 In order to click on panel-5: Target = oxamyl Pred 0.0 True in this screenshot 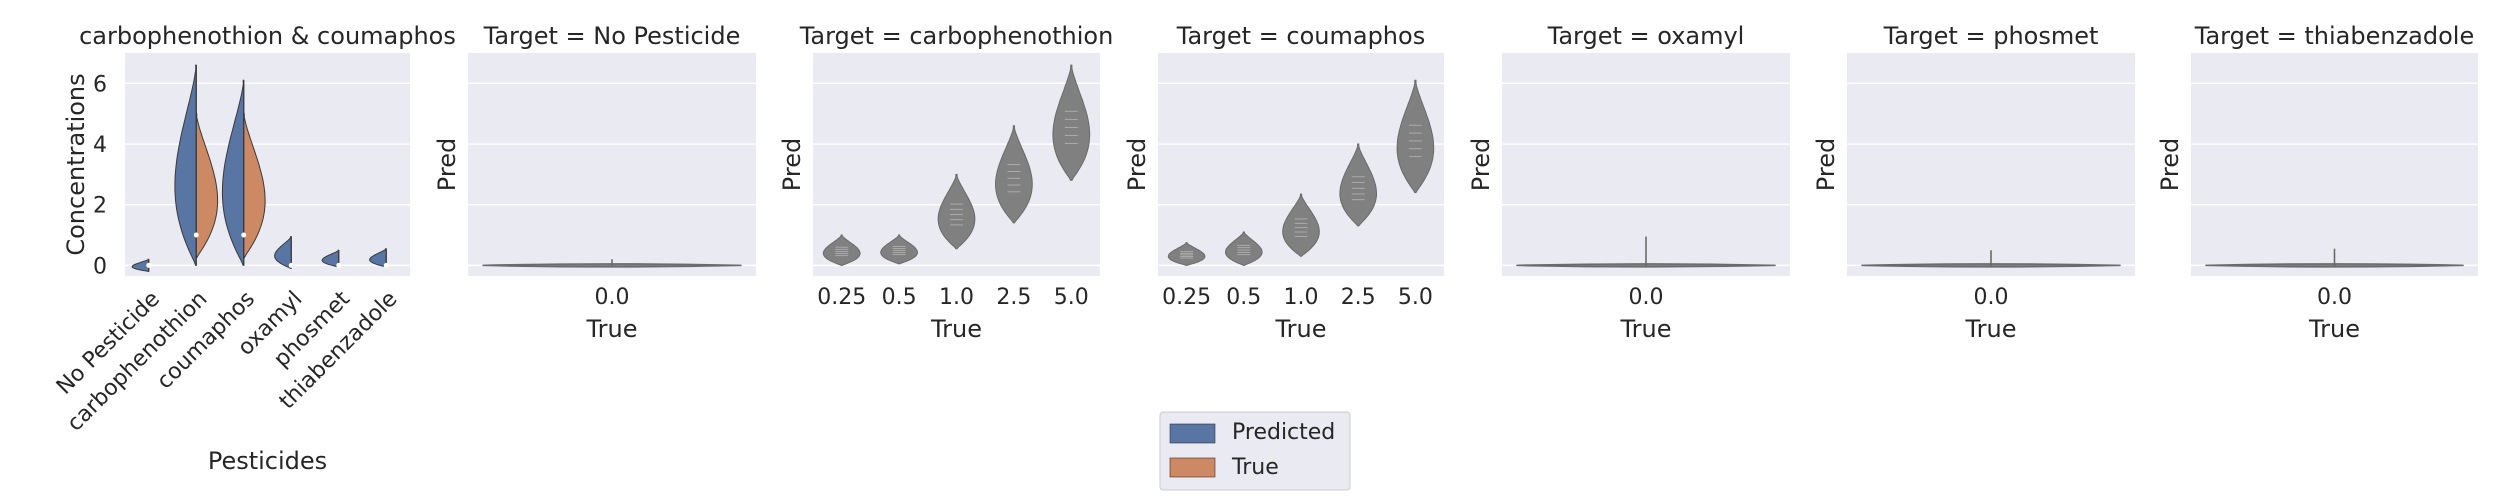, I will do `click(1628, 182)`.